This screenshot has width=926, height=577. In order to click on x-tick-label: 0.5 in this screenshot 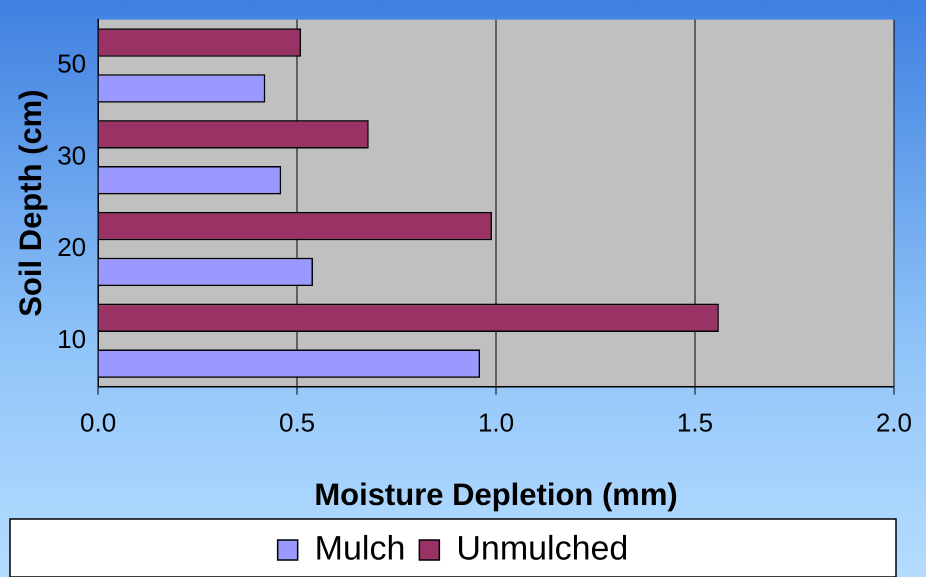, I will do `click(297, 422)`.